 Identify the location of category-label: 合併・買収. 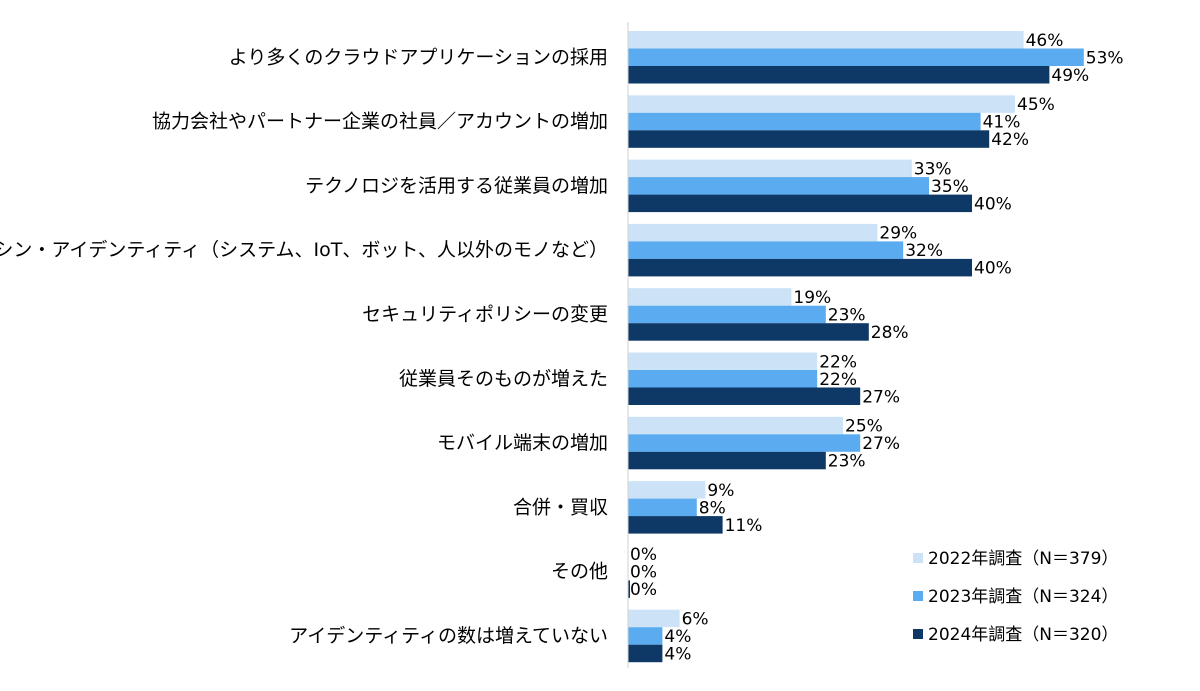
(560, 507).